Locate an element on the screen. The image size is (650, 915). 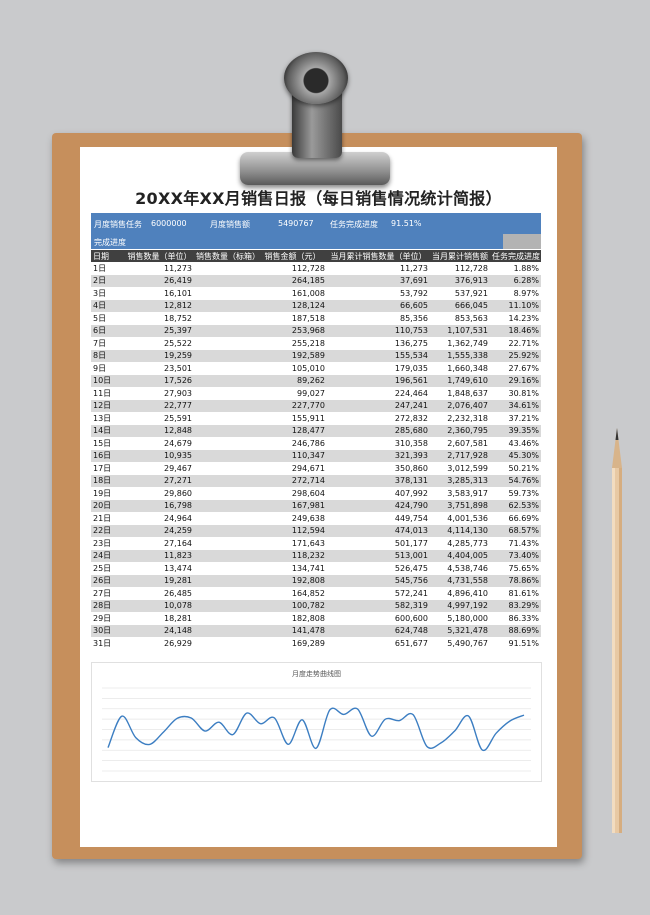
cell-qty-unit: 23,501 is located at coordinates (159, 368).